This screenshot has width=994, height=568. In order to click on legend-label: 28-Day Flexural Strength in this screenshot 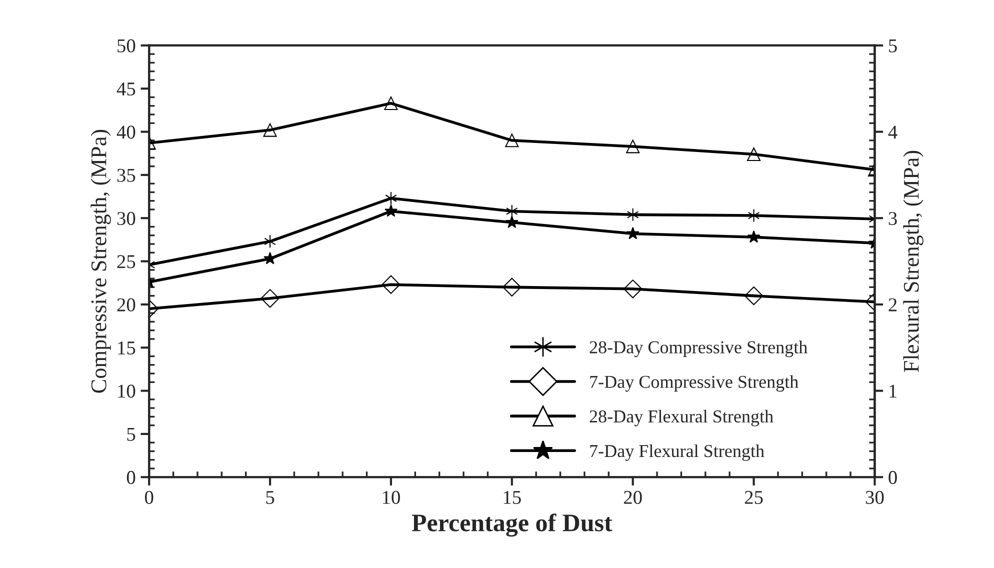, I will do `click(682, 418)`.